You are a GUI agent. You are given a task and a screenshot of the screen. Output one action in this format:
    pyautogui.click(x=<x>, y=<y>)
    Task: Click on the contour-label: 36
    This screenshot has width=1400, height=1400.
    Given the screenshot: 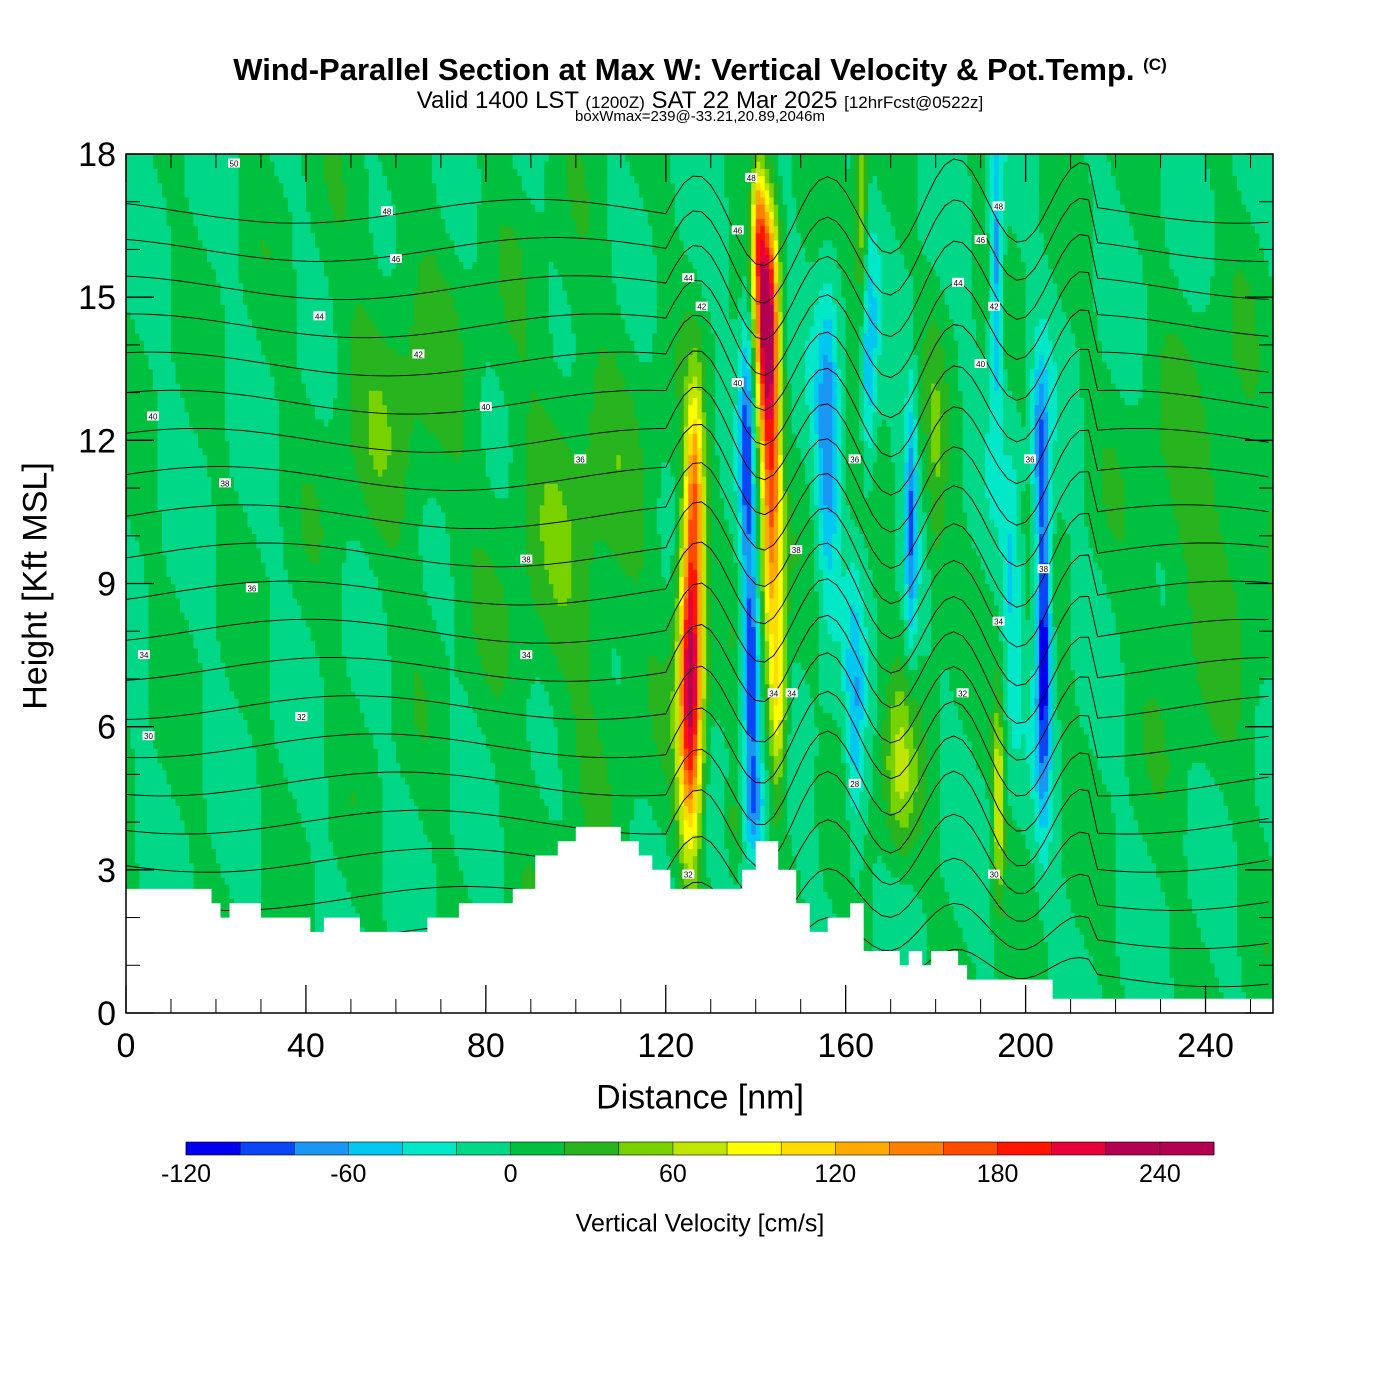 What is the action you would take?
    pyautogui.click(x=854, y=459)
    